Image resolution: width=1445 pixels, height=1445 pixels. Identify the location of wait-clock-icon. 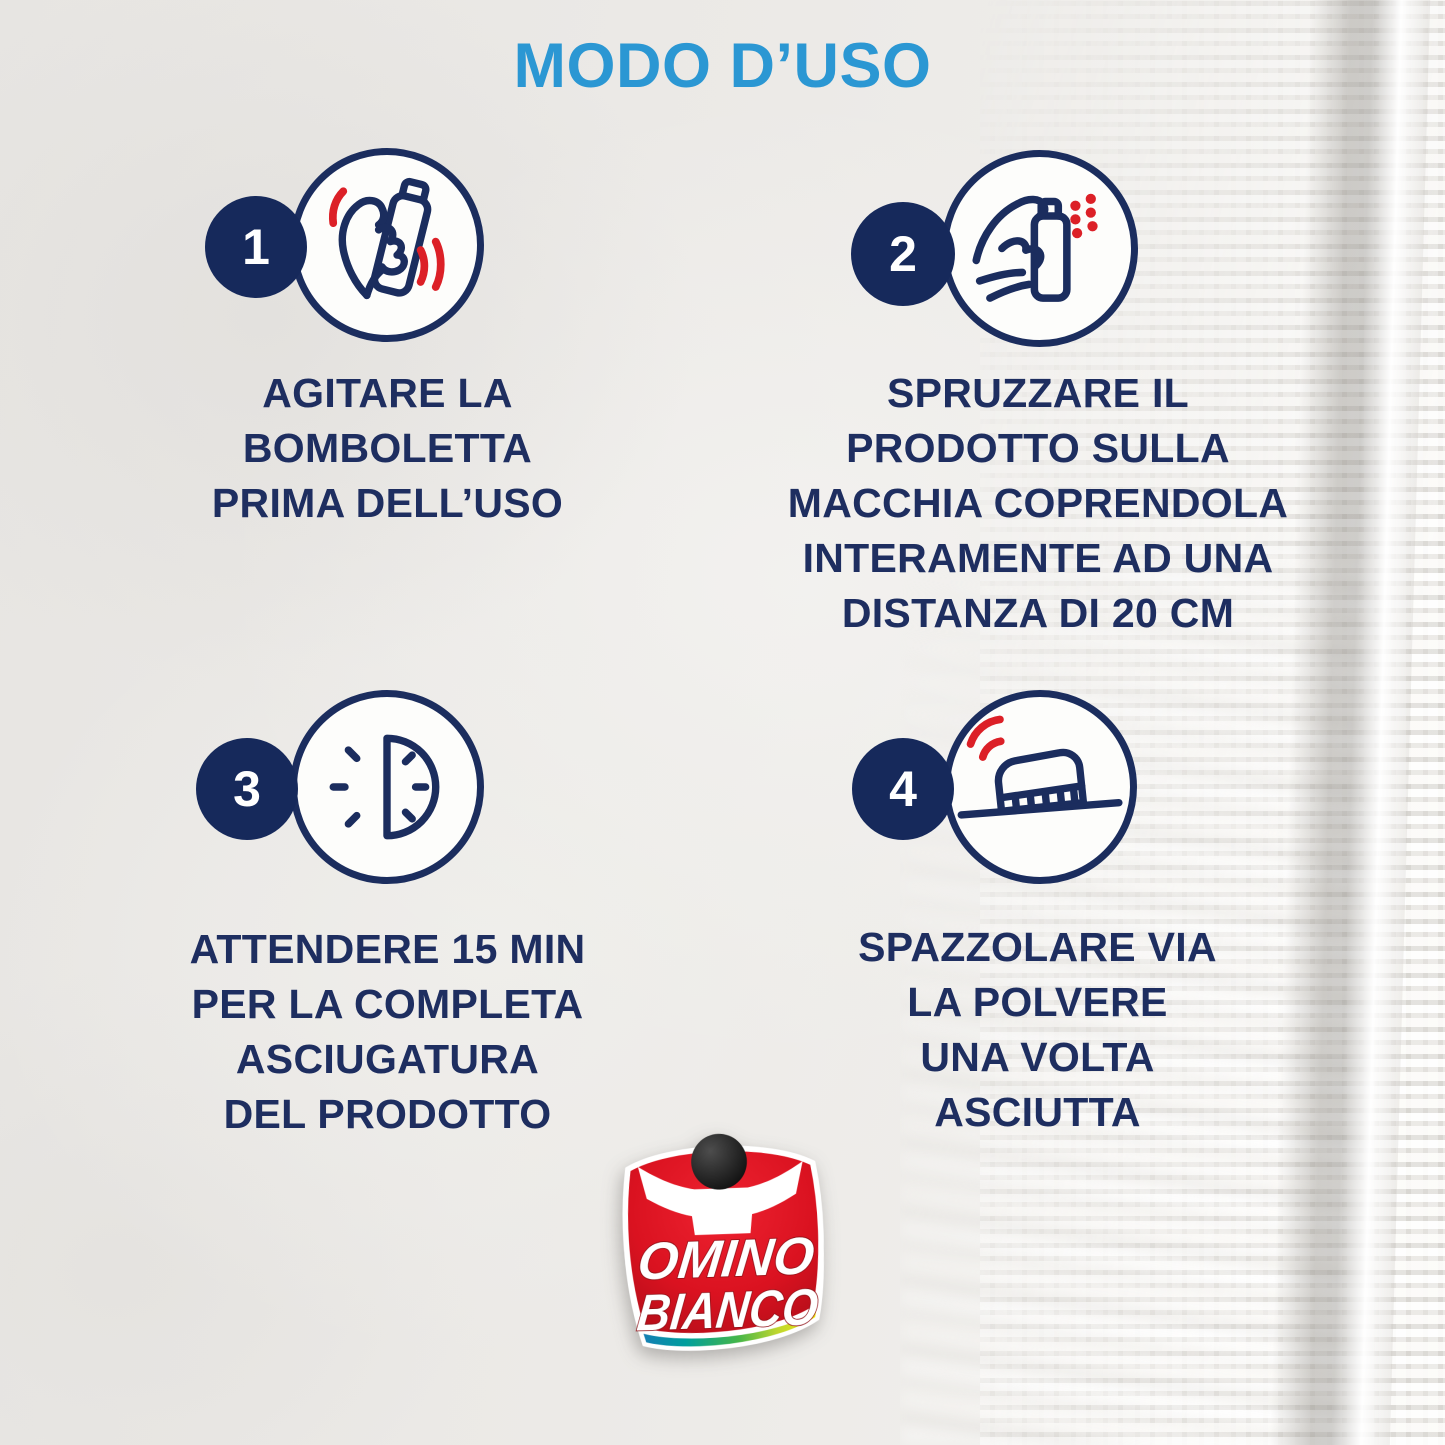
(387, 787).